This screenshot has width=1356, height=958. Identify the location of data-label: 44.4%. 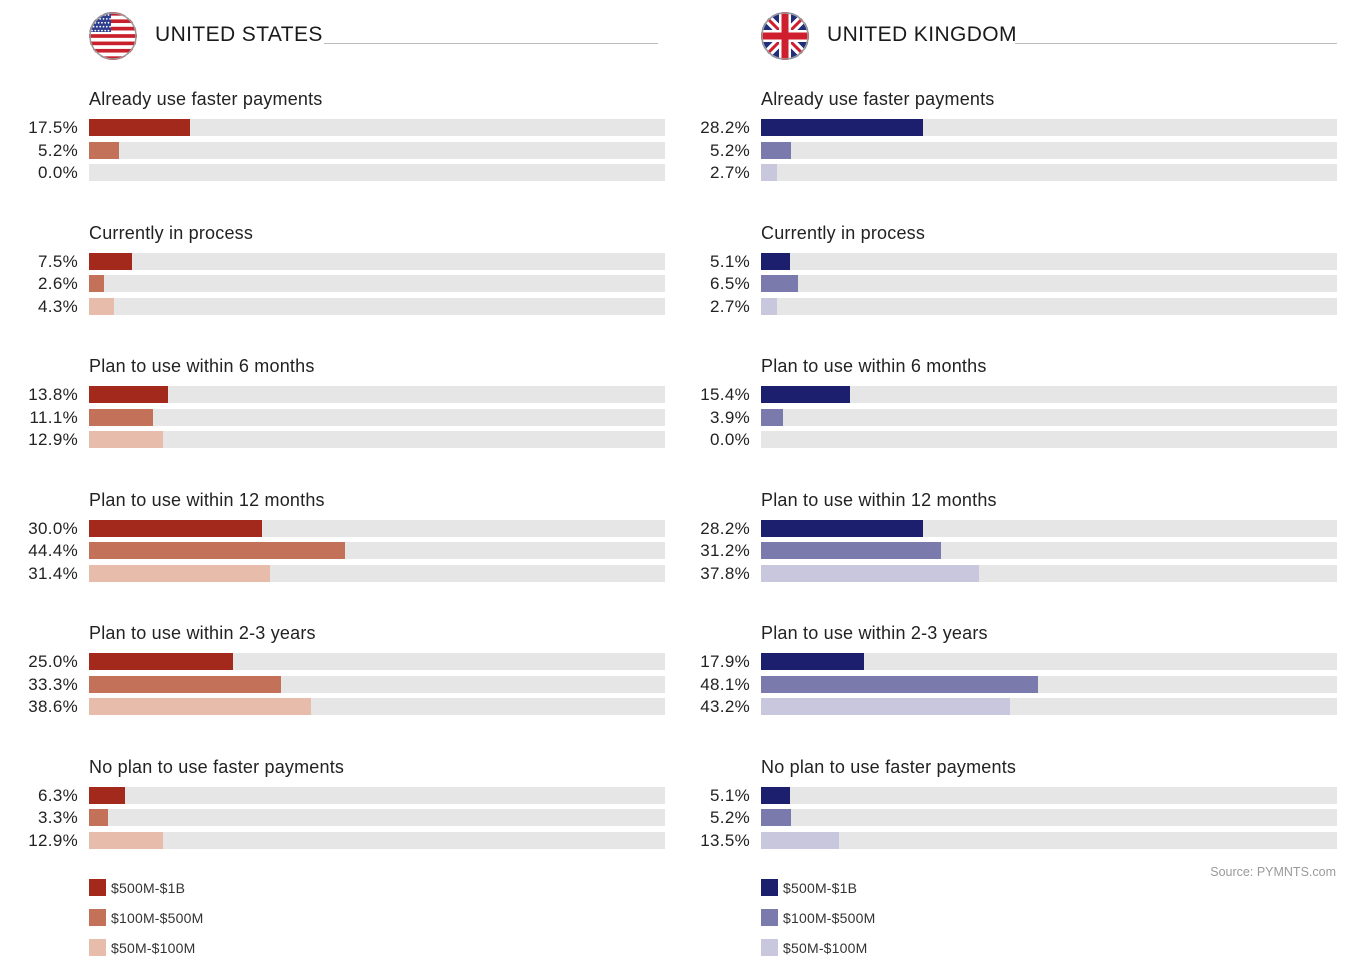
(53, 550).